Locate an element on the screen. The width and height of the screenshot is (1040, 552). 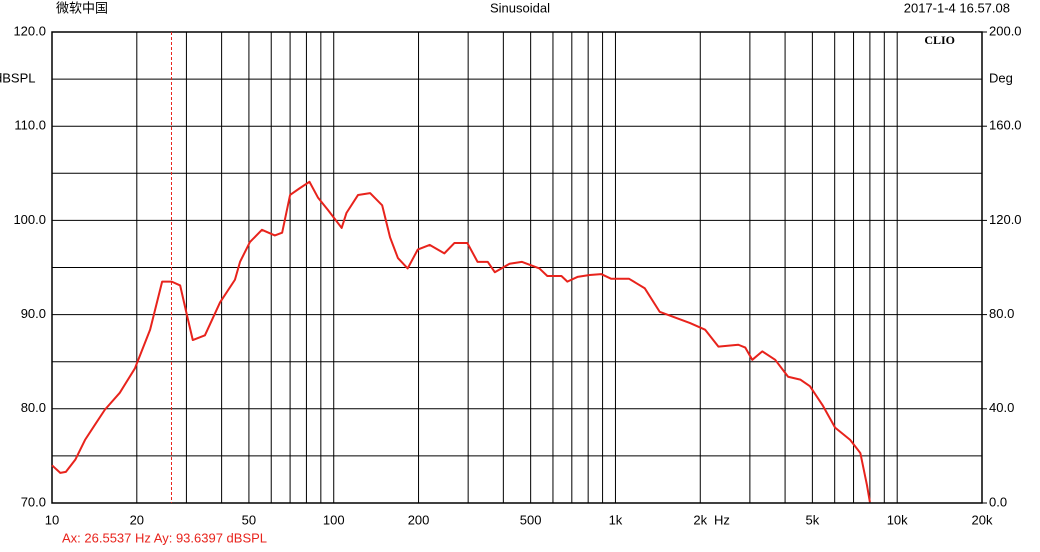
cursor-label: Ax: 26.5537 Hz Ay: 93.6397 dBSPL is located at coordinates (164, 537).